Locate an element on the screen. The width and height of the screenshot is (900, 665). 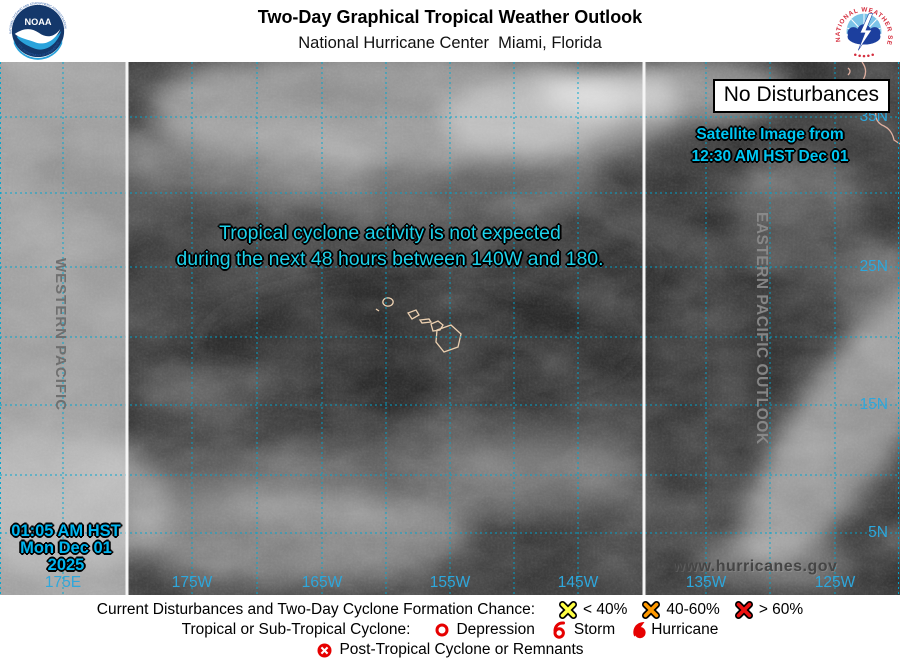
hawaii-coastline is located at coordinates (418, 325).